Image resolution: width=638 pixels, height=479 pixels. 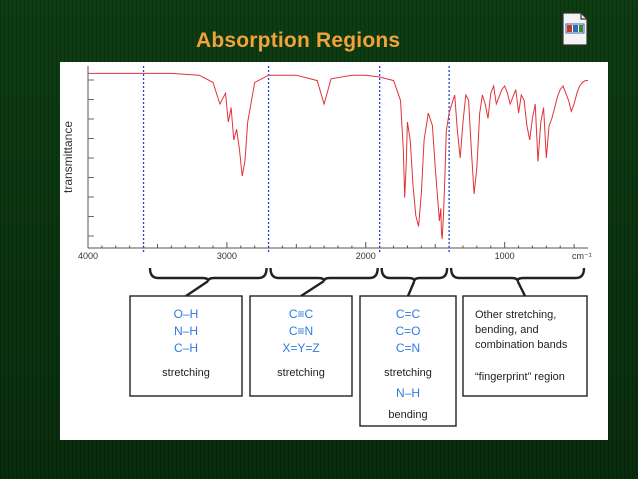 I want to click on slide-title: Absorption Regions, so click(x=298, y=40).